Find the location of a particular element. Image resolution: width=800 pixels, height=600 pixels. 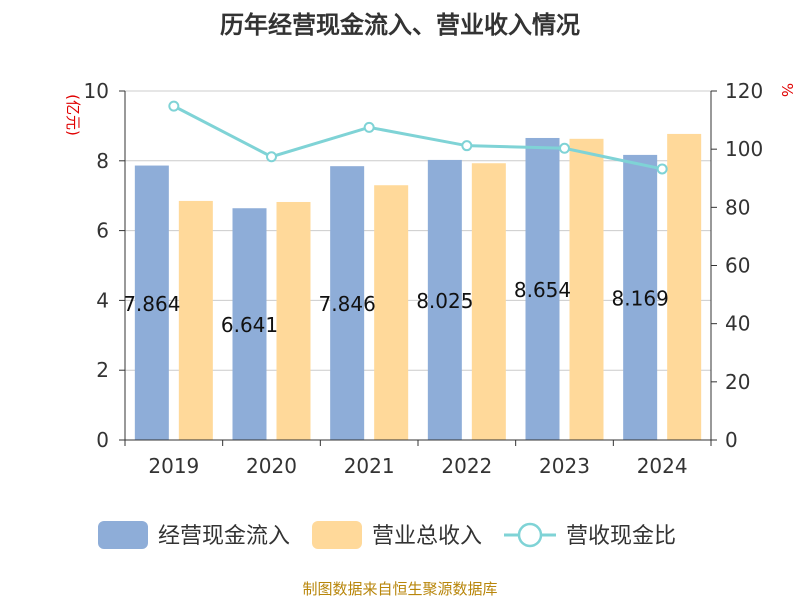

source-note: 制图数据来自恒生聚源数据库 is located at coordinates (399, 589).